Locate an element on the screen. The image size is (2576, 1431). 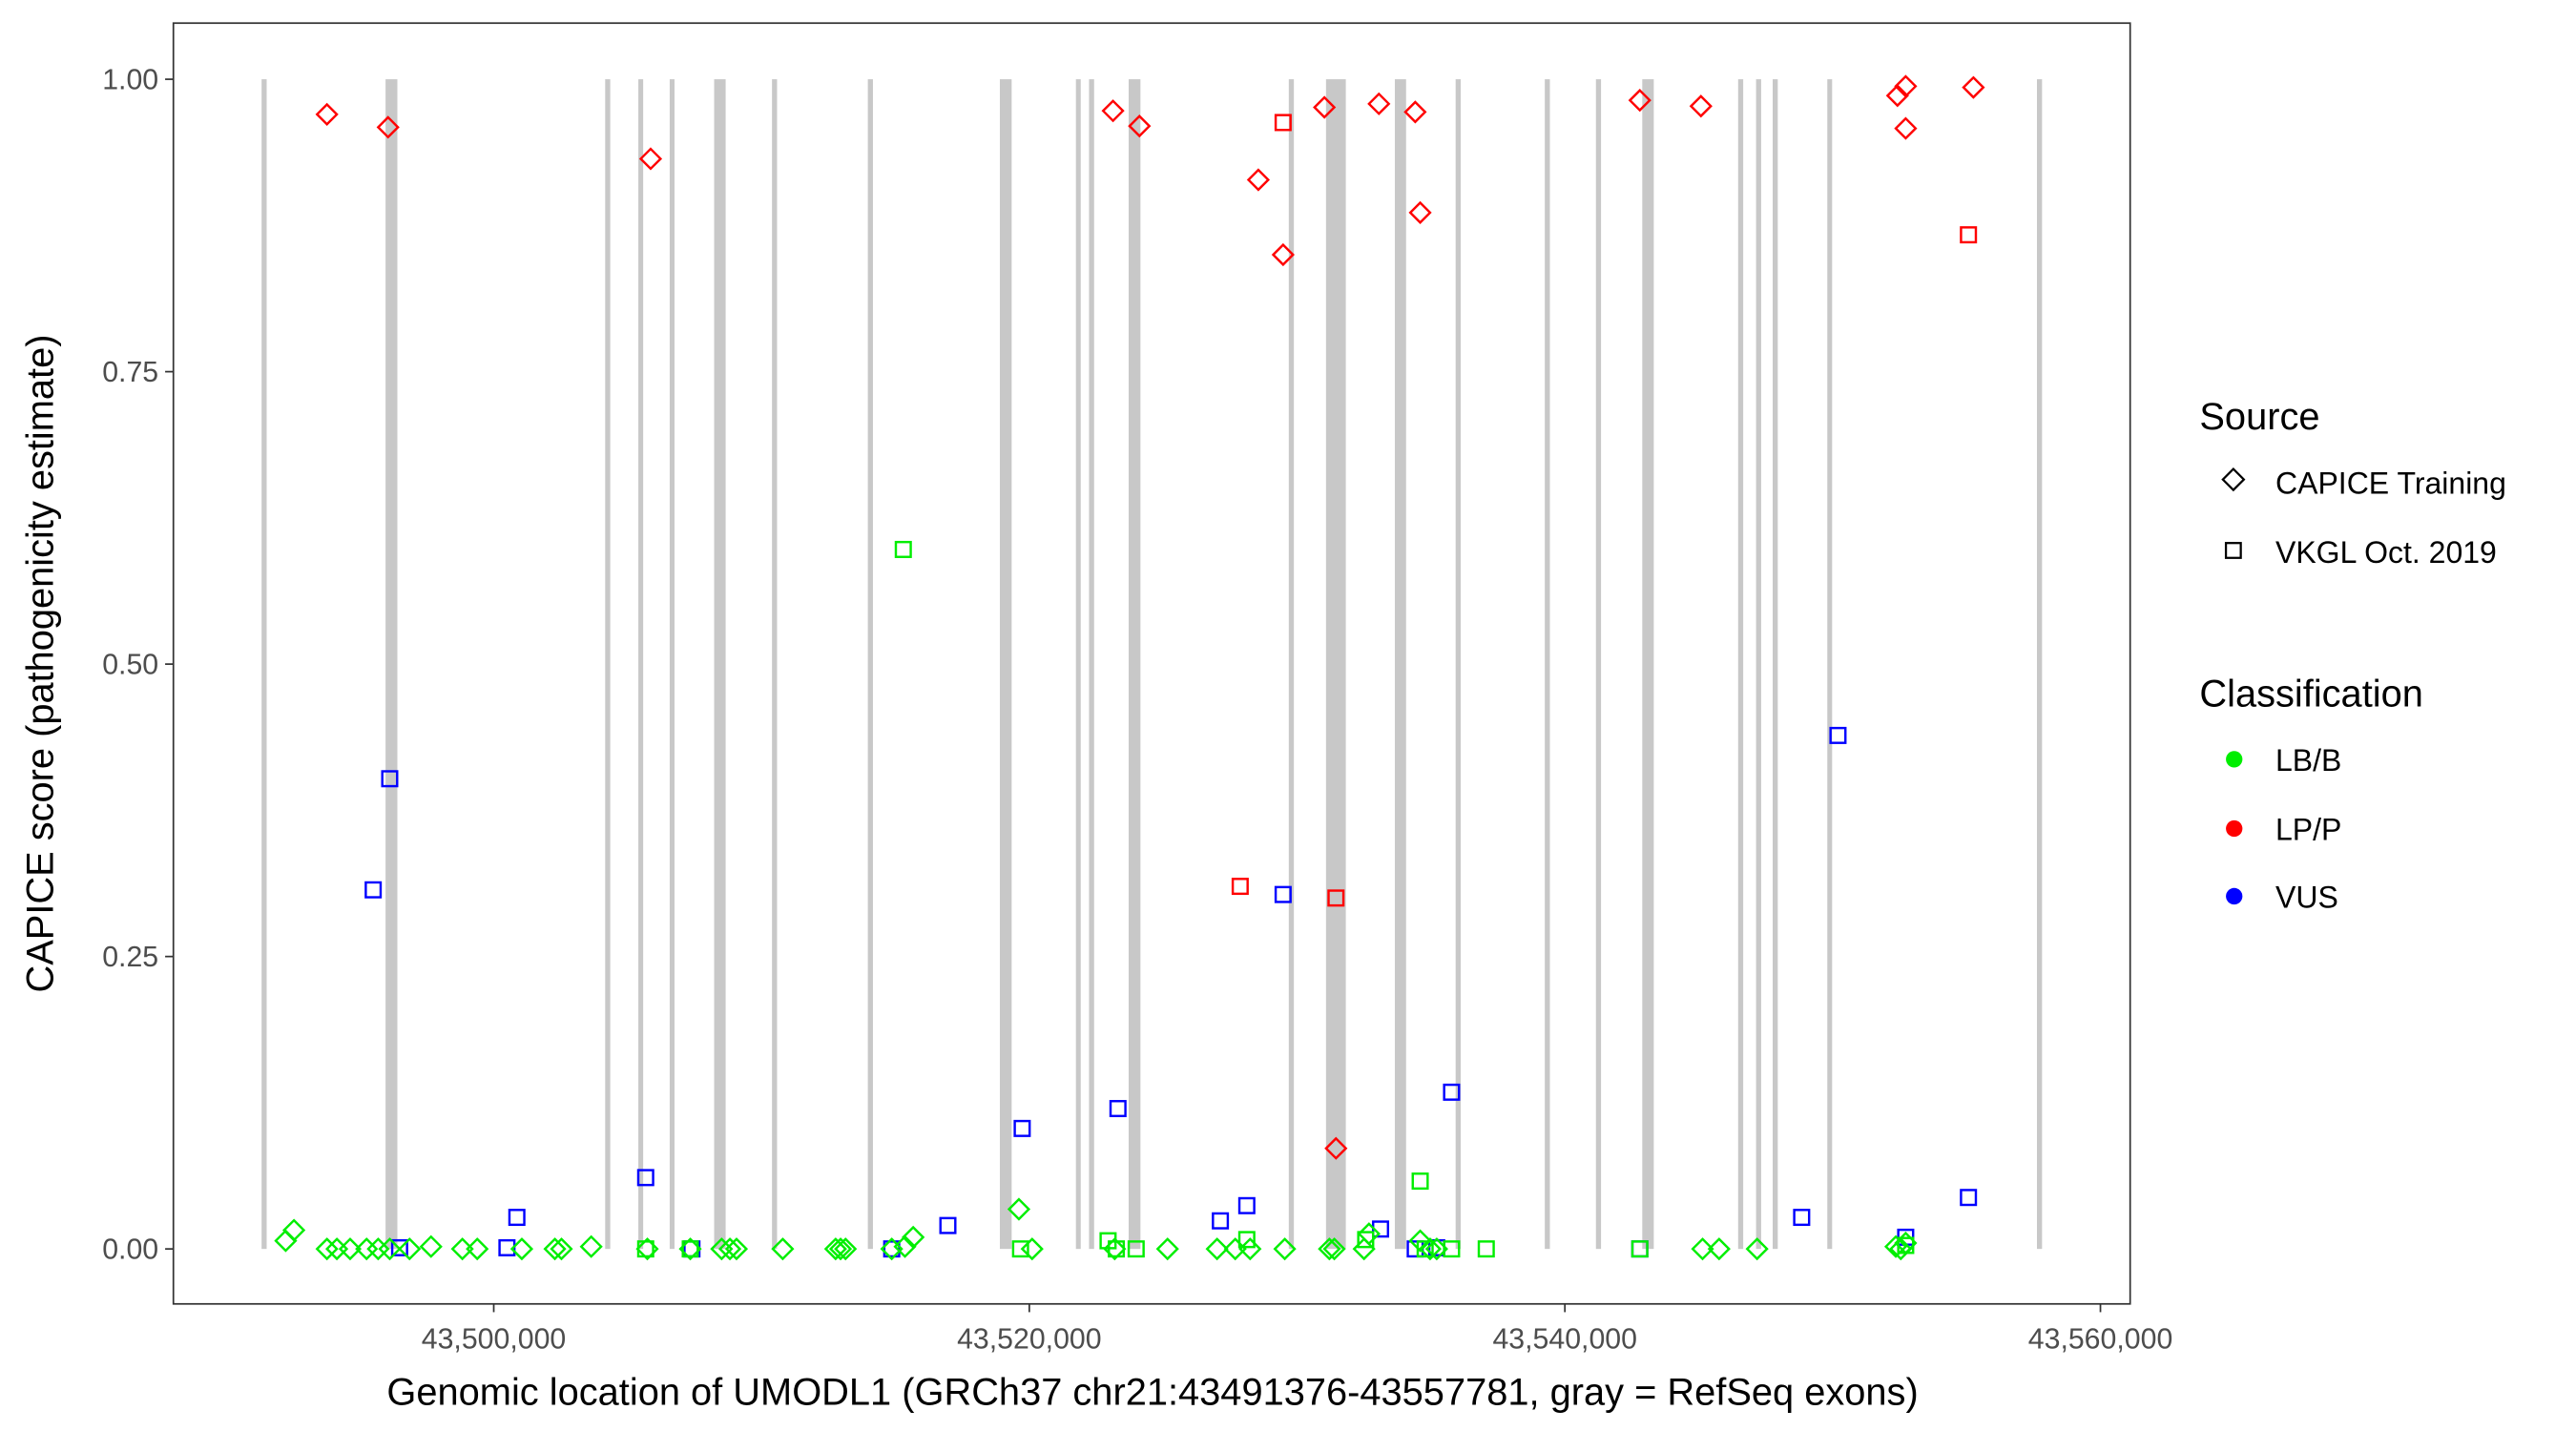
legend-class-lpp: LP/P is located at coordinates (2308, 830).